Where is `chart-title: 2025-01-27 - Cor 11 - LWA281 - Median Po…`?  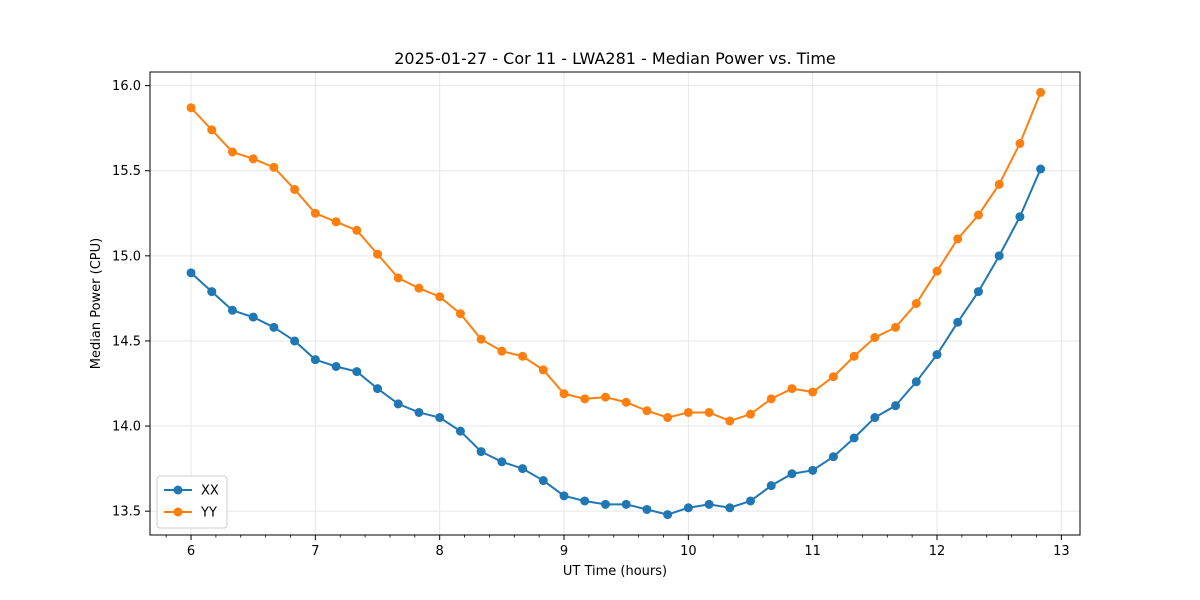 chart-title: 2025-01-27 - Cor 11 - LWA281 - Median Po… is located at coordinates (615, 58).